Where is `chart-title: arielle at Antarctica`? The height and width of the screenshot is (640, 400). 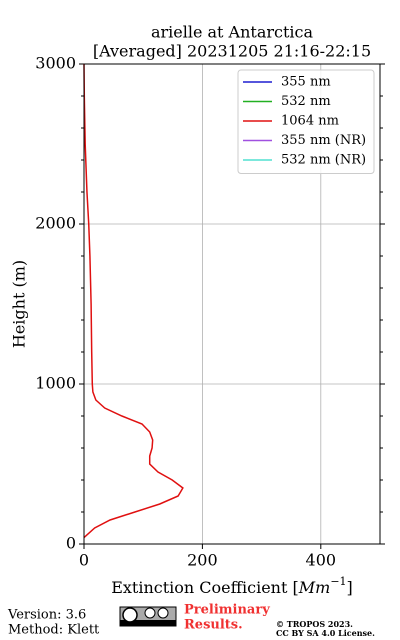 chart-title: arielle at Antarctica is located at coordinates (232, 32).